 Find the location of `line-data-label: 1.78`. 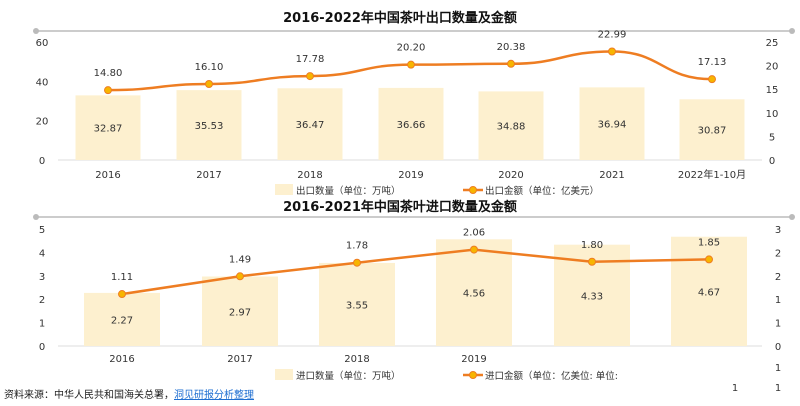

line-data-label: 1.78 is located at coordinates (357, 246).